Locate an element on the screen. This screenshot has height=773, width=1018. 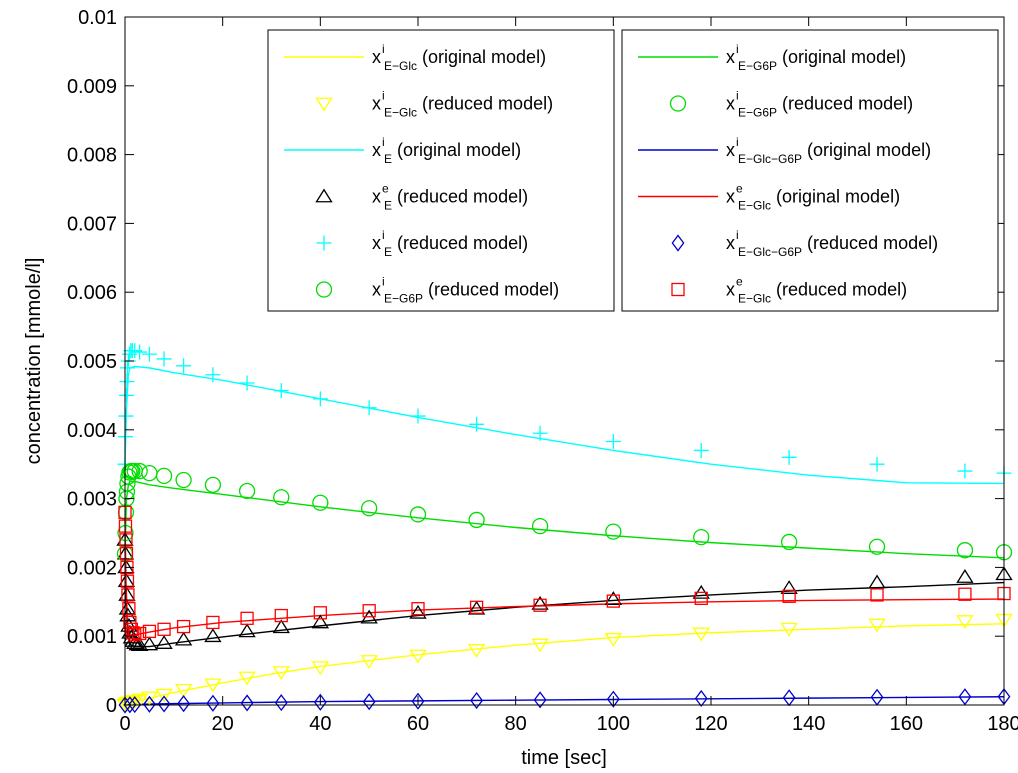
series-x-i-e-g6p-reduced-model is located at coordinates (564, 512).